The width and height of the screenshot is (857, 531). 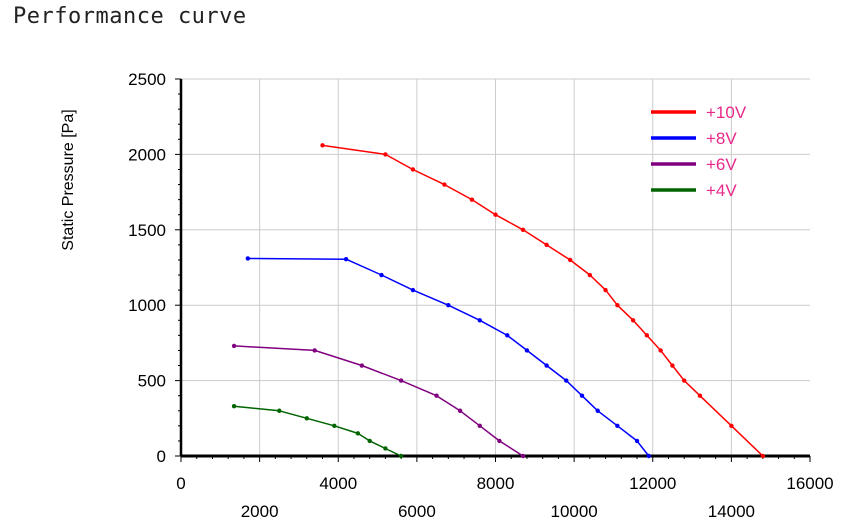 I want to click on legend: +10V +8V +6V +4V, so click(x=699, y=151).